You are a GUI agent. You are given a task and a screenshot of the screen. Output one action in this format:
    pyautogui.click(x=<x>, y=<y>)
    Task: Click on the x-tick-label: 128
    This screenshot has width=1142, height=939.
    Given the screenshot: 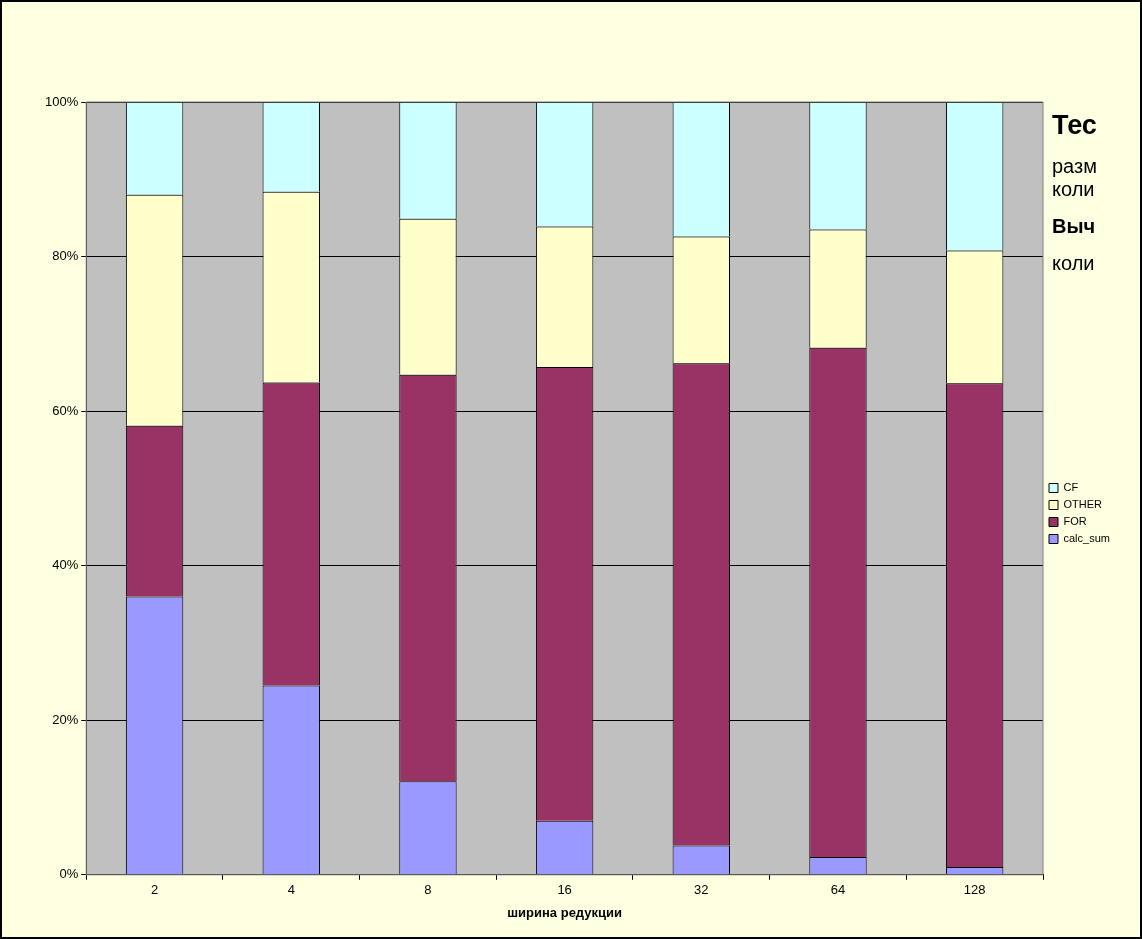 What is the action you would take?
    pyautogui.click(x=974, y=890)
    